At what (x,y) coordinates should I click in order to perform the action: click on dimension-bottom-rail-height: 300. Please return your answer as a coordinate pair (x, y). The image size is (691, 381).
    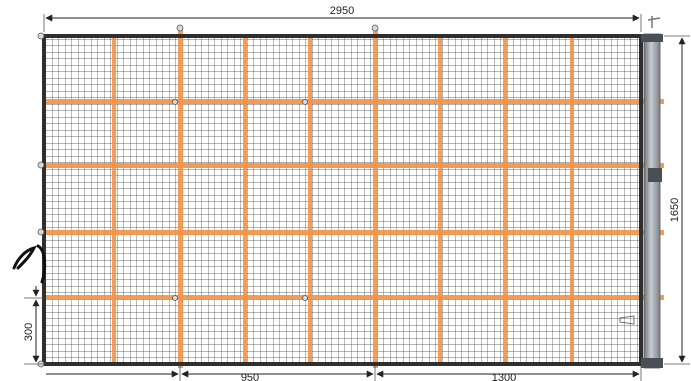
    Looking at the image, I should click on (33, 325).